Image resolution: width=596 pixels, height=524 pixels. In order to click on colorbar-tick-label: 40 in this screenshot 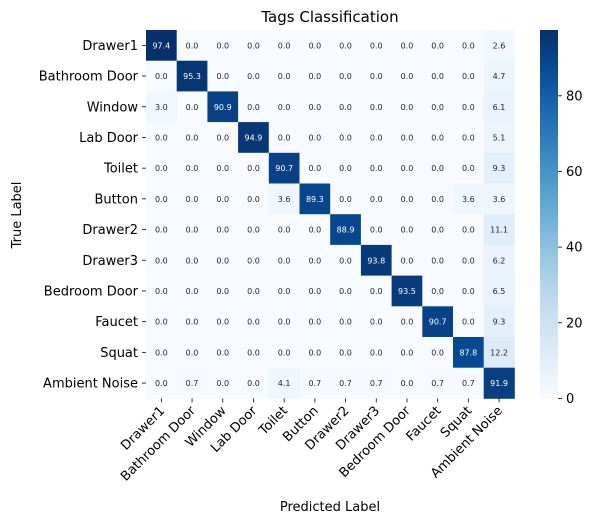, I will do `click(574, 248)`.